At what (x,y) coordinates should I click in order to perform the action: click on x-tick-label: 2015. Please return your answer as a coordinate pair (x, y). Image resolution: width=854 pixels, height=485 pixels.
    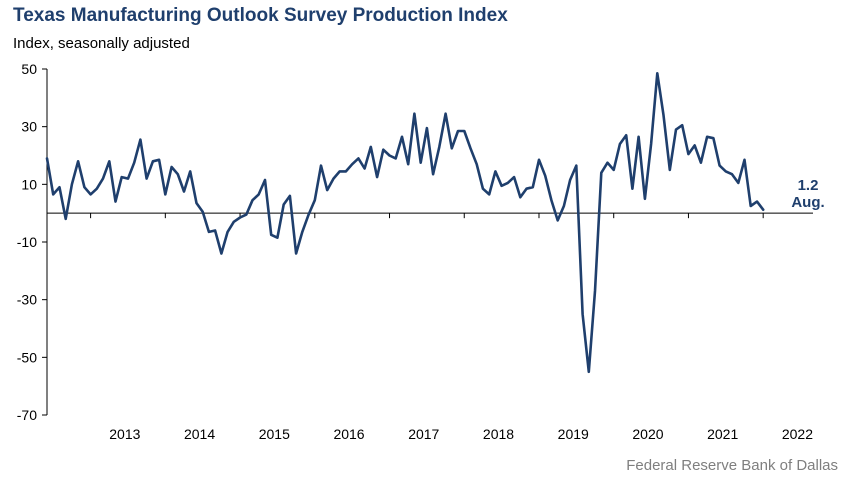
    Looking at the image, I should click on (274, 434).